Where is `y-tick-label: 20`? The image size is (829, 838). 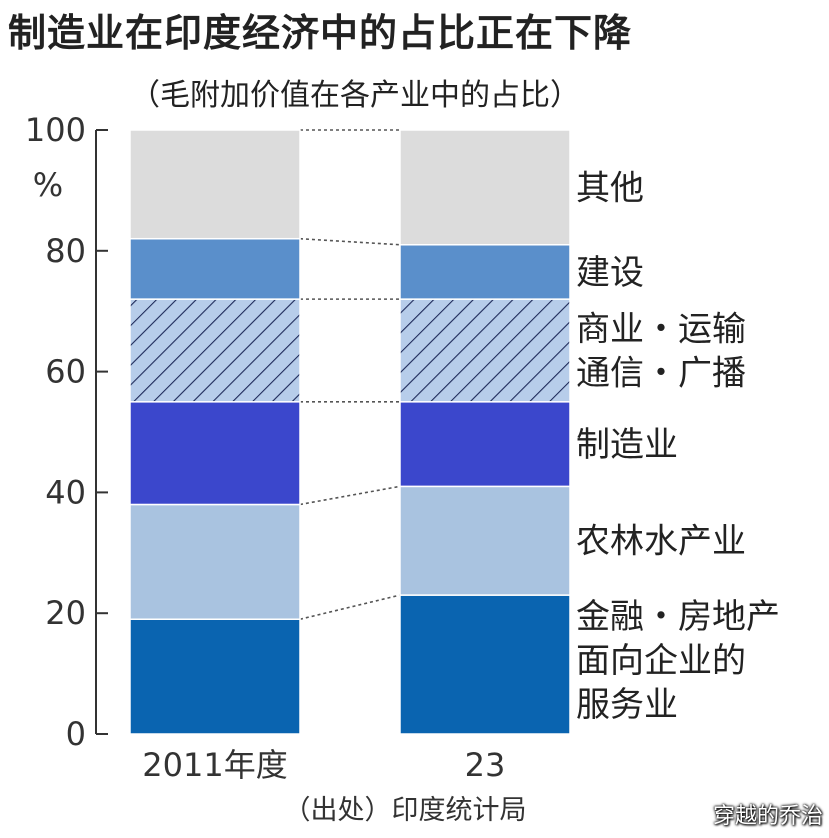
y-tick-label: 20 is located at coordinates (65, 613).